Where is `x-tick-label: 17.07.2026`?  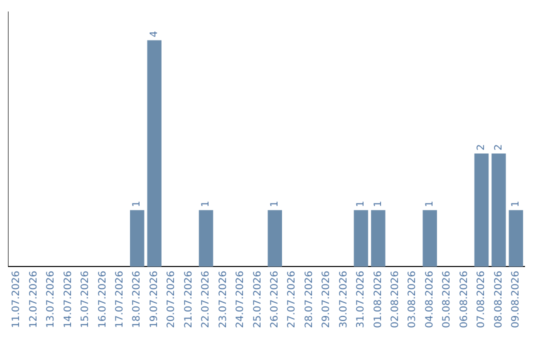 x-tick-label: 17.07.2026 is located at coordinates (120, 299).